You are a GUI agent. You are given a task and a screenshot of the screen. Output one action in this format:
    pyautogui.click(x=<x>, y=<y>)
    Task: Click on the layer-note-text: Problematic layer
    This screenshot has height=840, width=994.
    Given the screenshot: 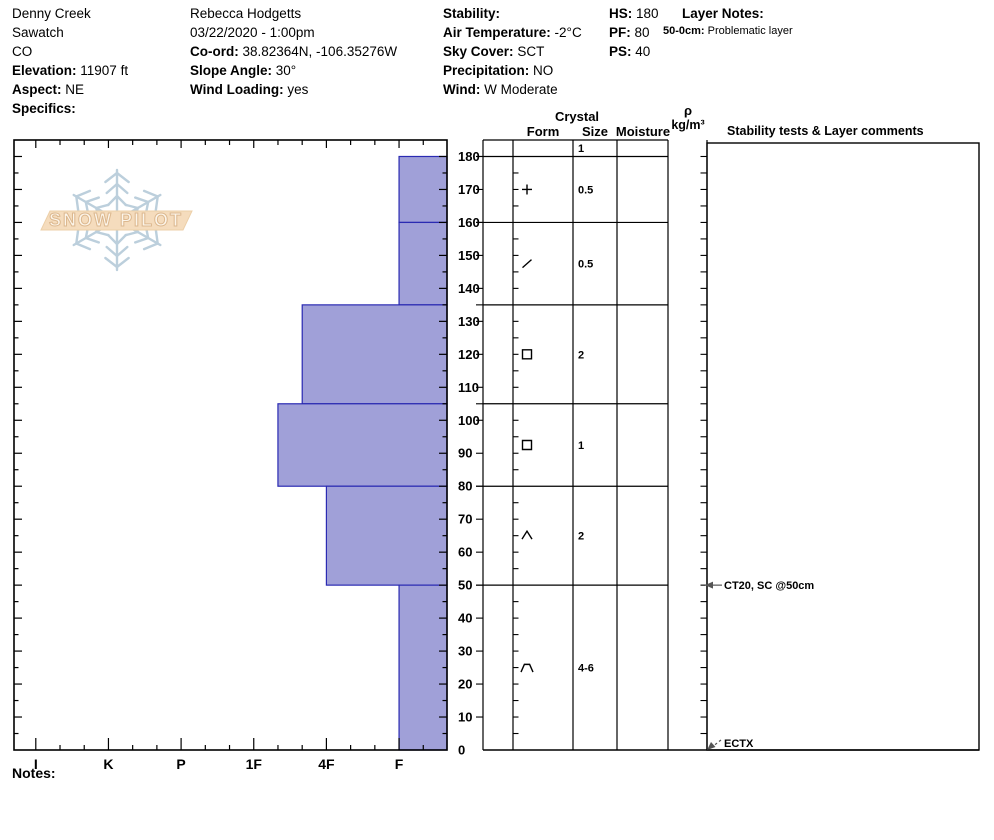 What is the action you would take?
    pyautogui.click(x=750, y=31)
    